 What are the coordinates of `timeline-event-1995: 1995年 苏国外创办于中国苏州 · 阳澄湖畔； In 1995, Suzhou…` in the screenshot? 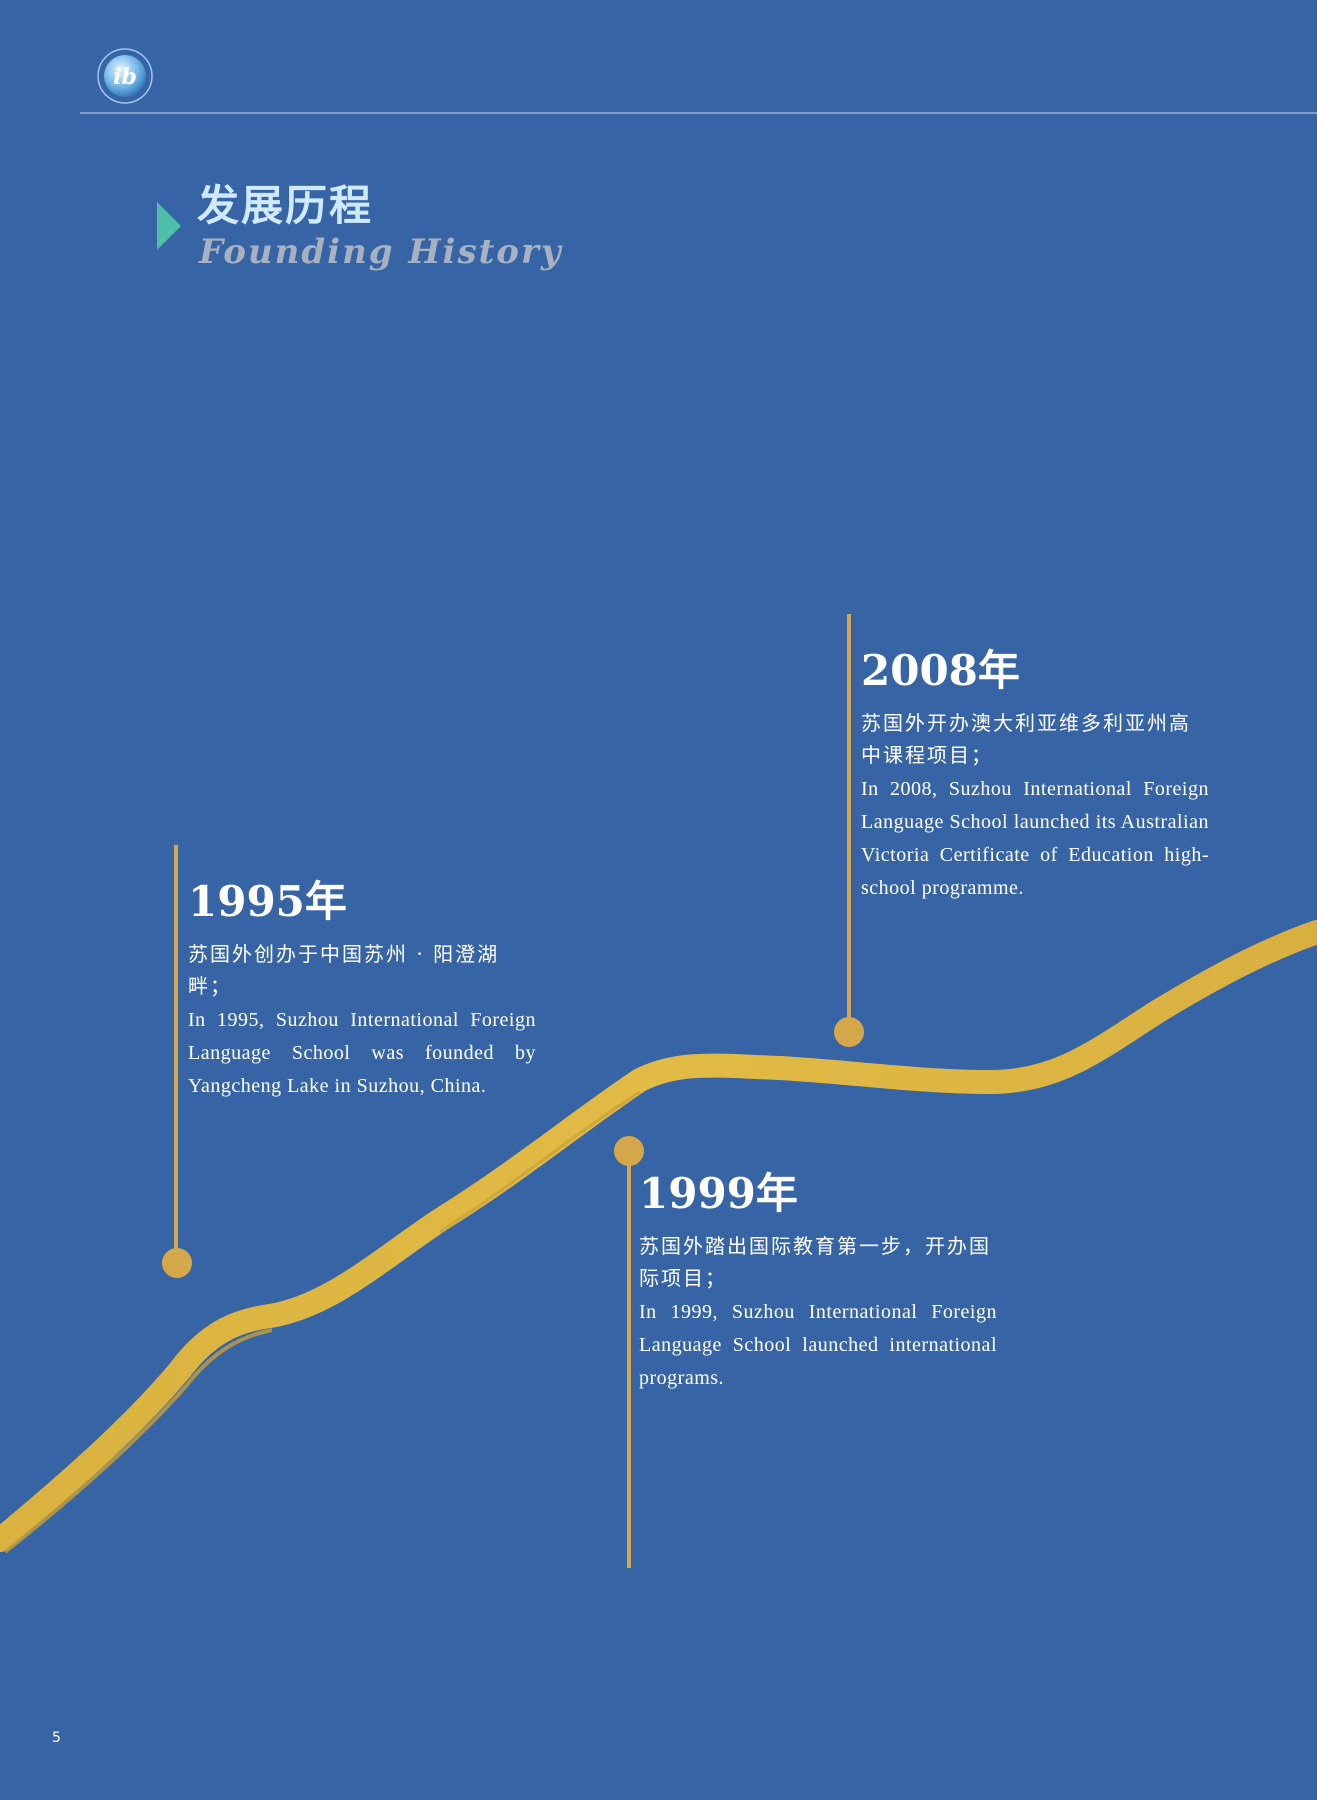 It's located at (362, 989).